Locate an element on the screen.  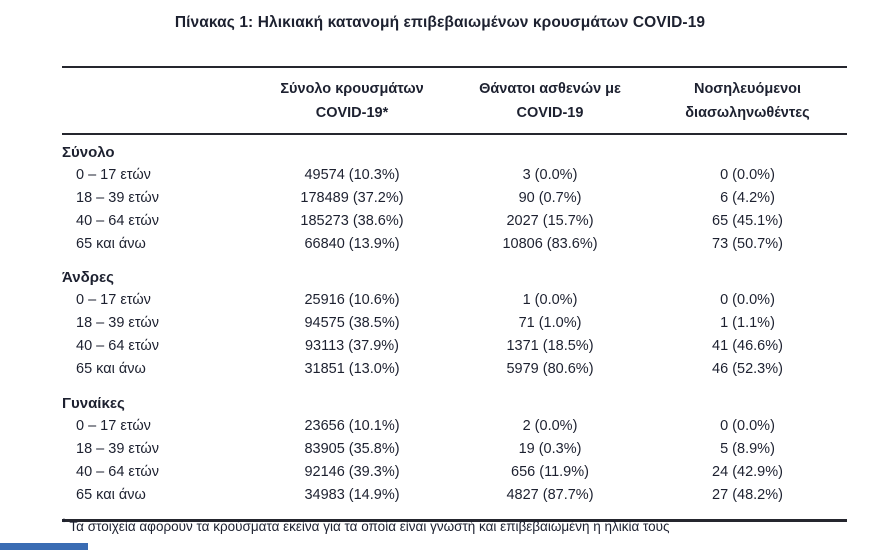
column-header-cases-line1: Σύνολο κρουσμάτων is located at coordinates (352, 89).